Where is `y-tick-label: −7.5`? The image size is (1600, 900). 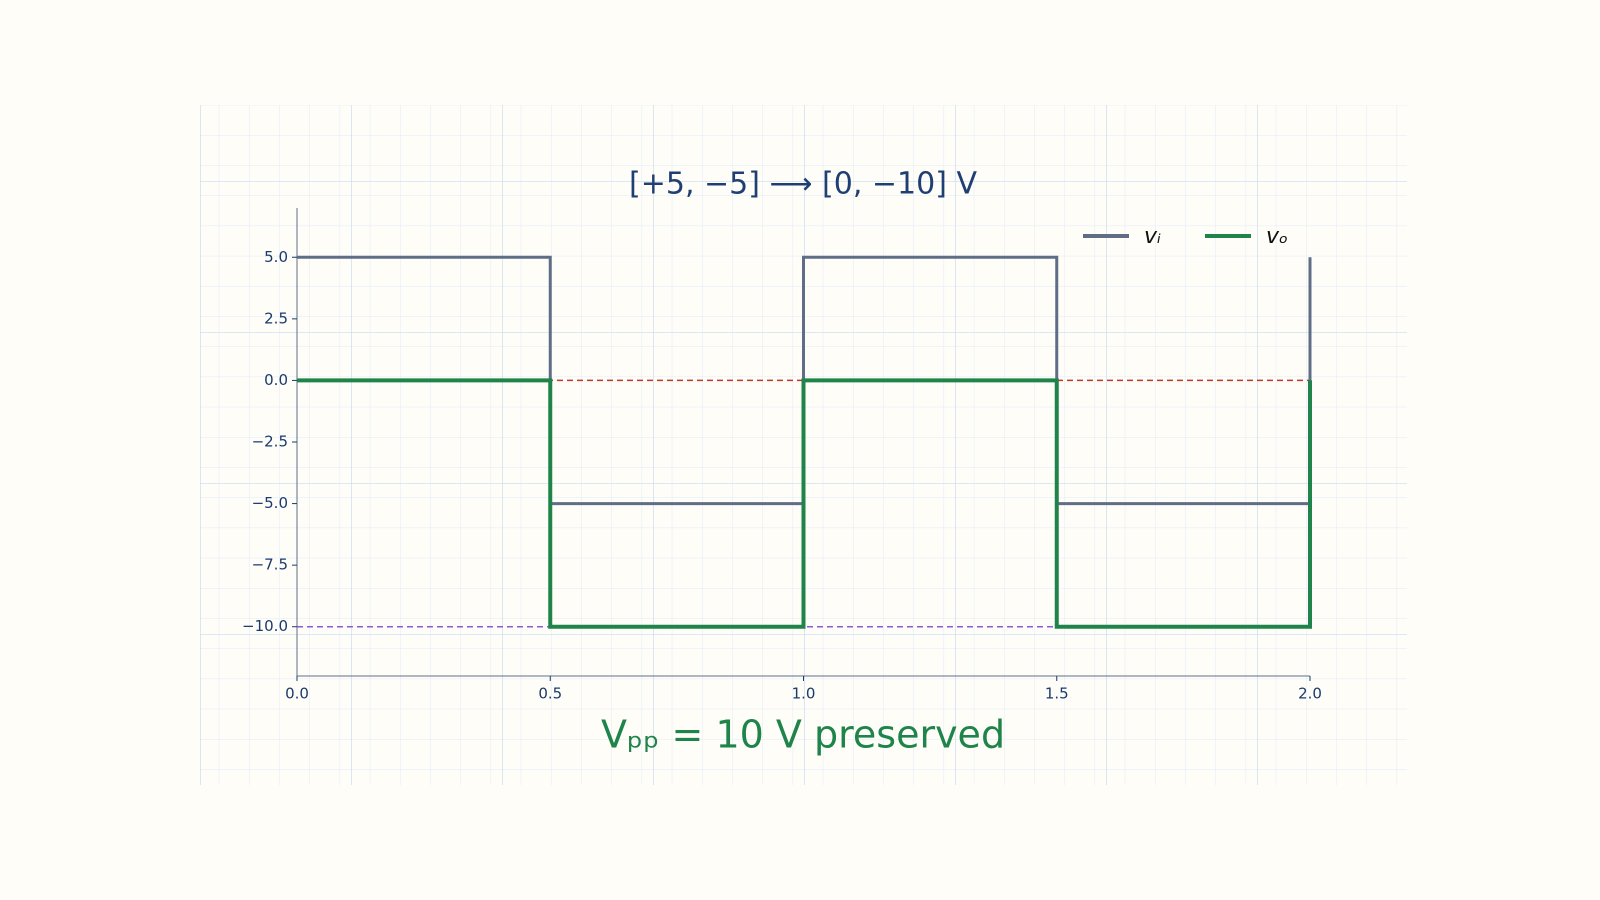
y-tick-label: −7.5 is located at coordinates (270, 565).